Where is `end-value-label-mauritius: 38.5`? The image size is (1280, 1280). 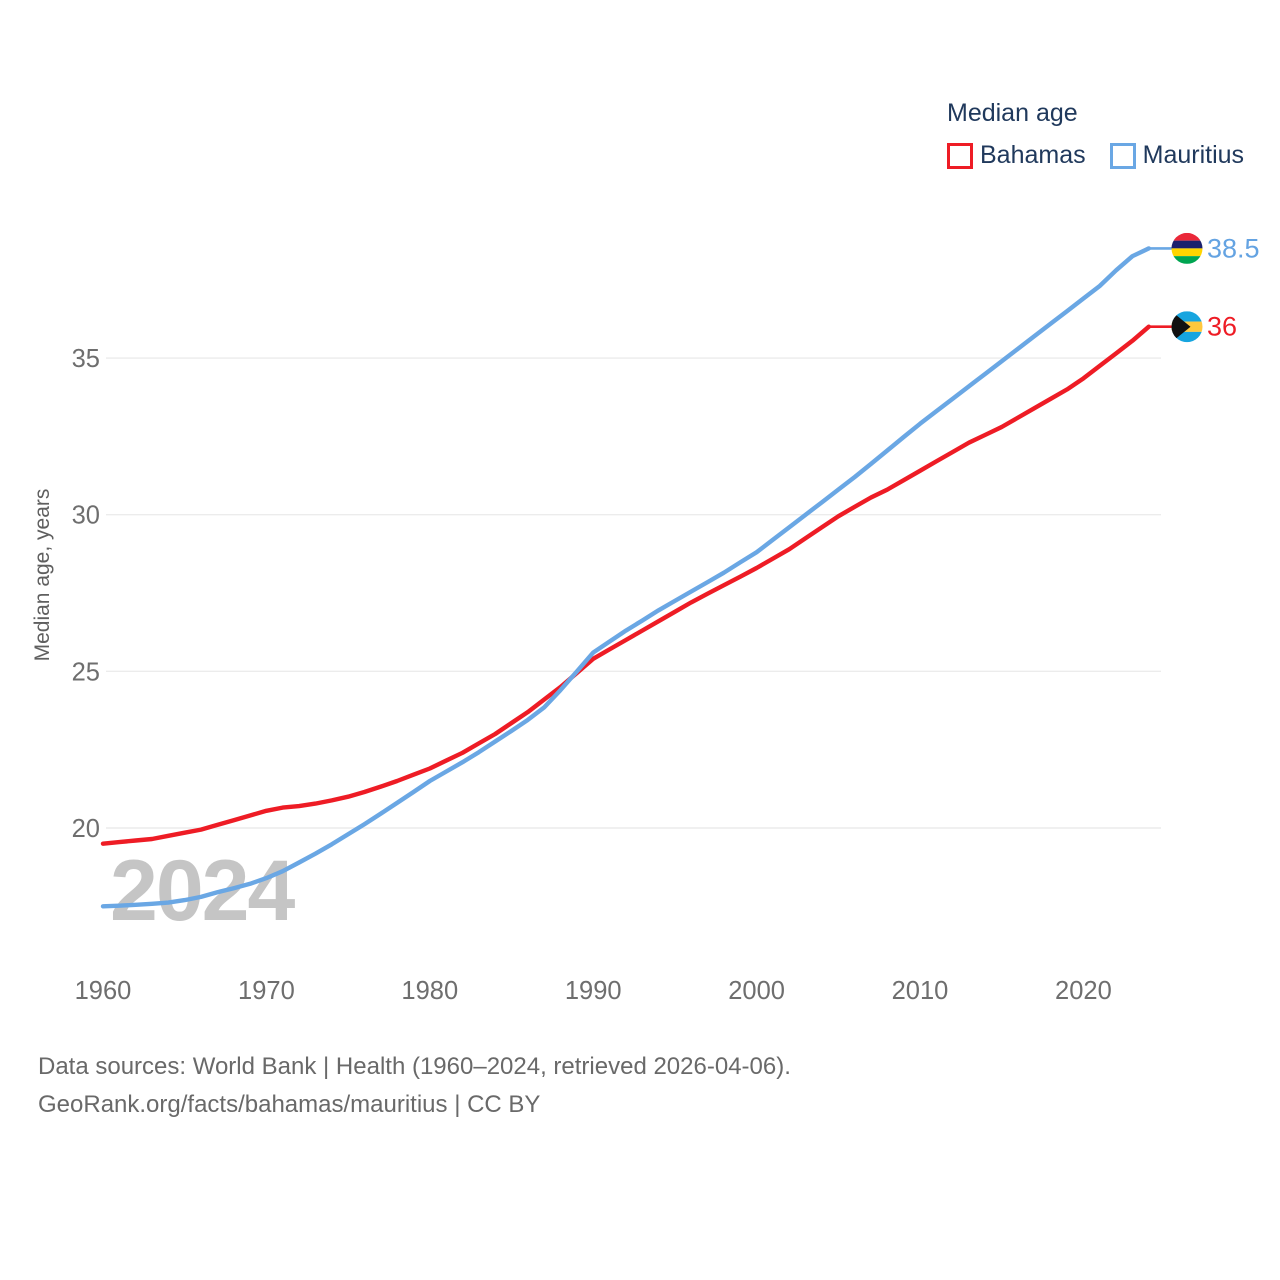 end-value-label-mauritius: 38.5 is located at coordinates (1233, 248).